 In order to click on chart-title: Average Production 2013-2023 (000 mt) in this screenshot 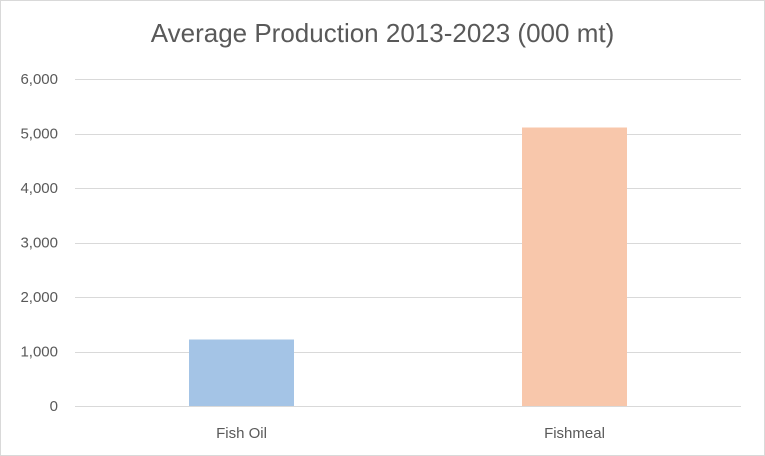, I will do `click(382, 33)`.